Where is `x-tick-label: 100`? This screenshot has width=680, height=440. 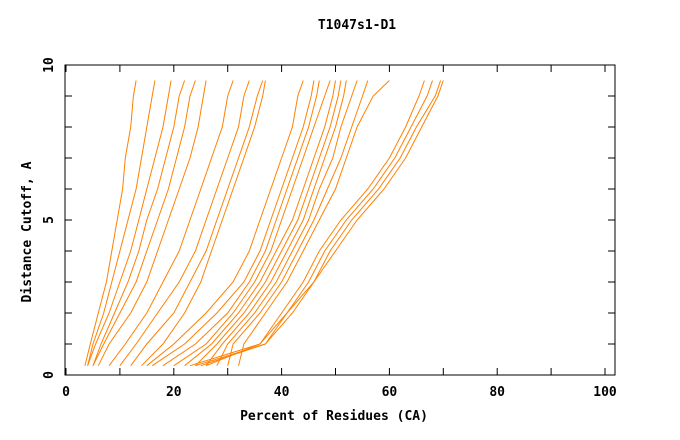
x-tick-label: 100 is located at coordinates (605, 392).